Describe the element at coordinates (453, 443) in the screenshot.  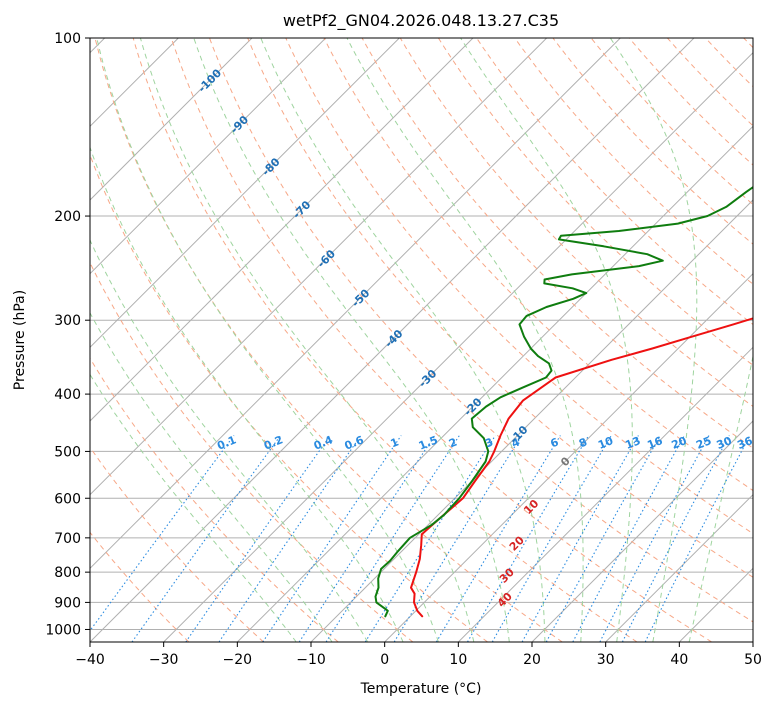
I see `mixing-ratio-label: 2` at that location.